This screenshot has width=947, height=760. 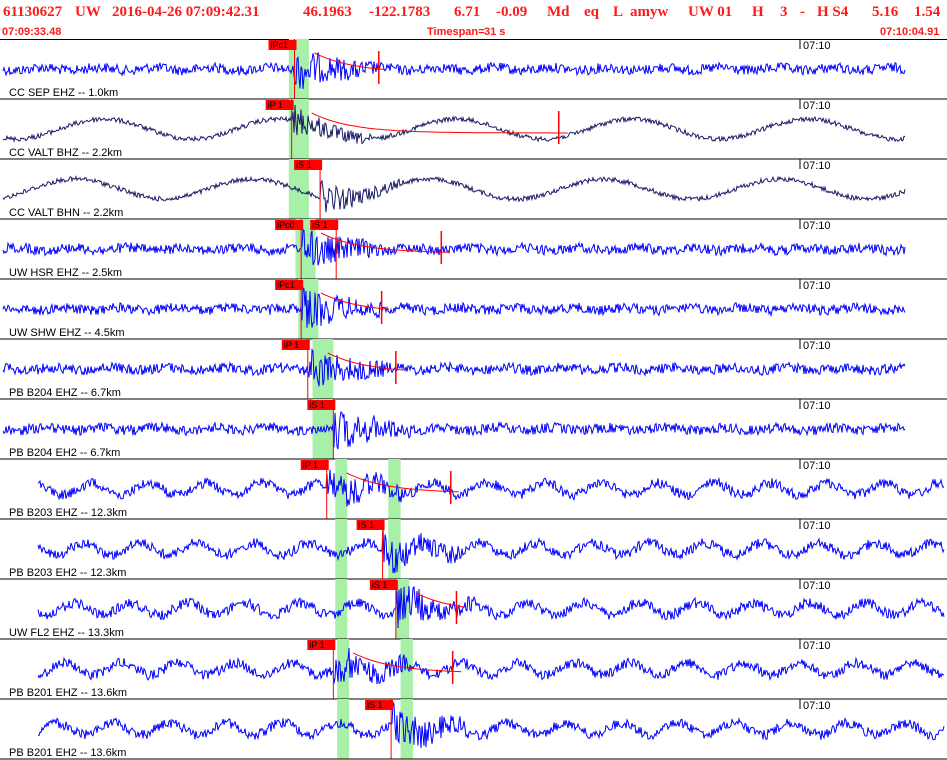 I want to click on station-label: CC SEP EHZ -- 1.0km, so click(x=63, y=93).